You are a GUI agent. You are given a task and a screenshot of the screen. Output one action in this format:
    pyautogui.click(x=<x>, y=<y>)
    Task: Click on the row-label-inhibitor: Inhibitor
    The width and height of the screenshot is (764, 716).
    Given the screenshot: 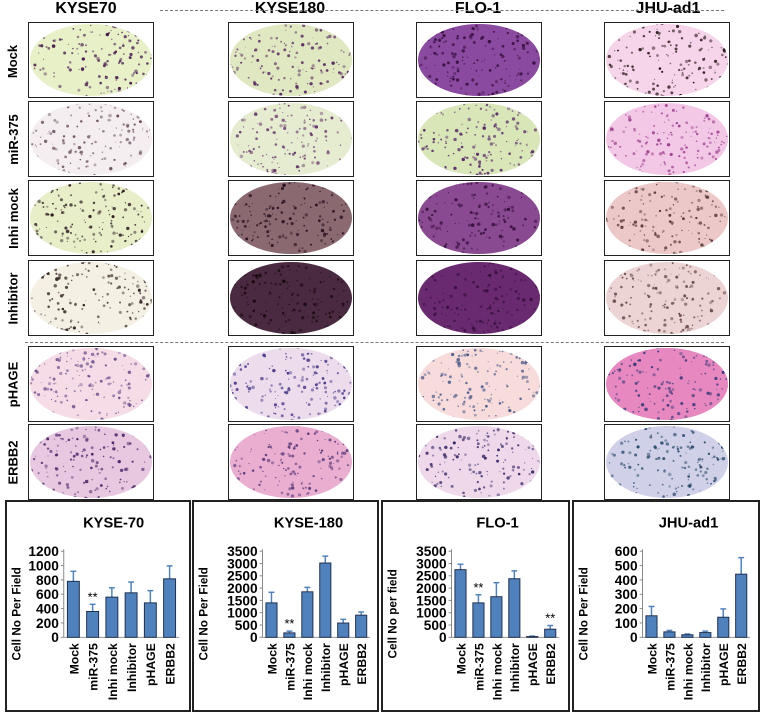 What is the action you would take?
    pyautogui.click(x=13, y=298)
    